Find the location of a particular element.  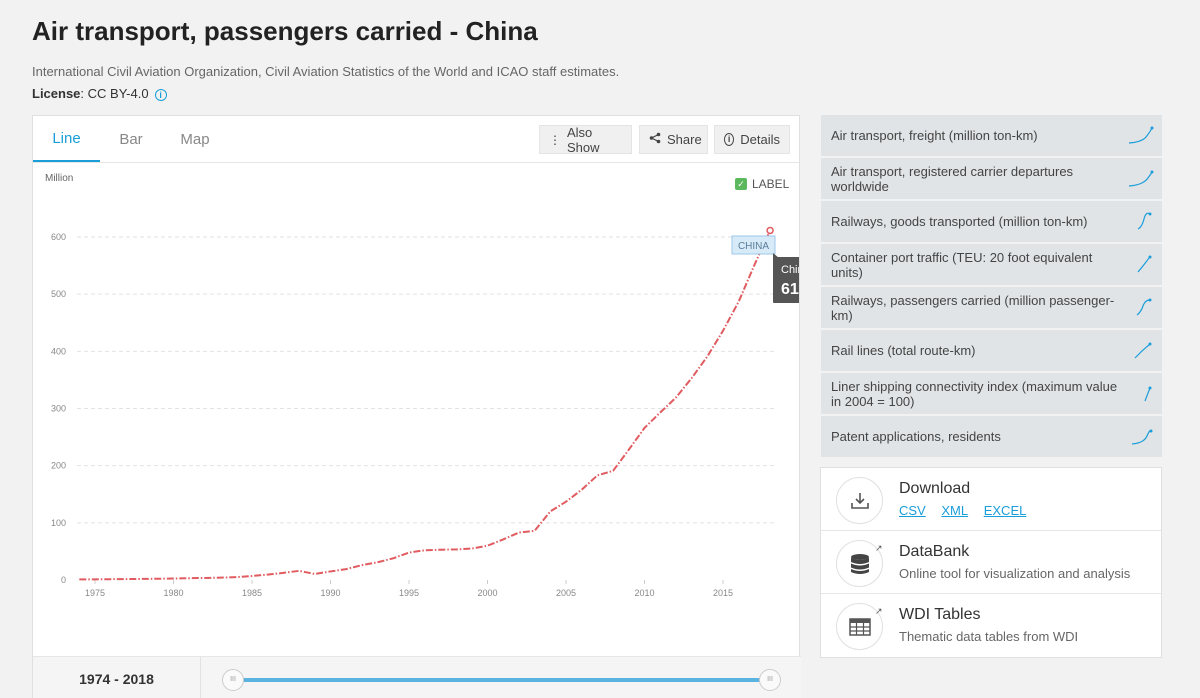

related-item: Patent applications, residents is located at coordinates (991, 436).